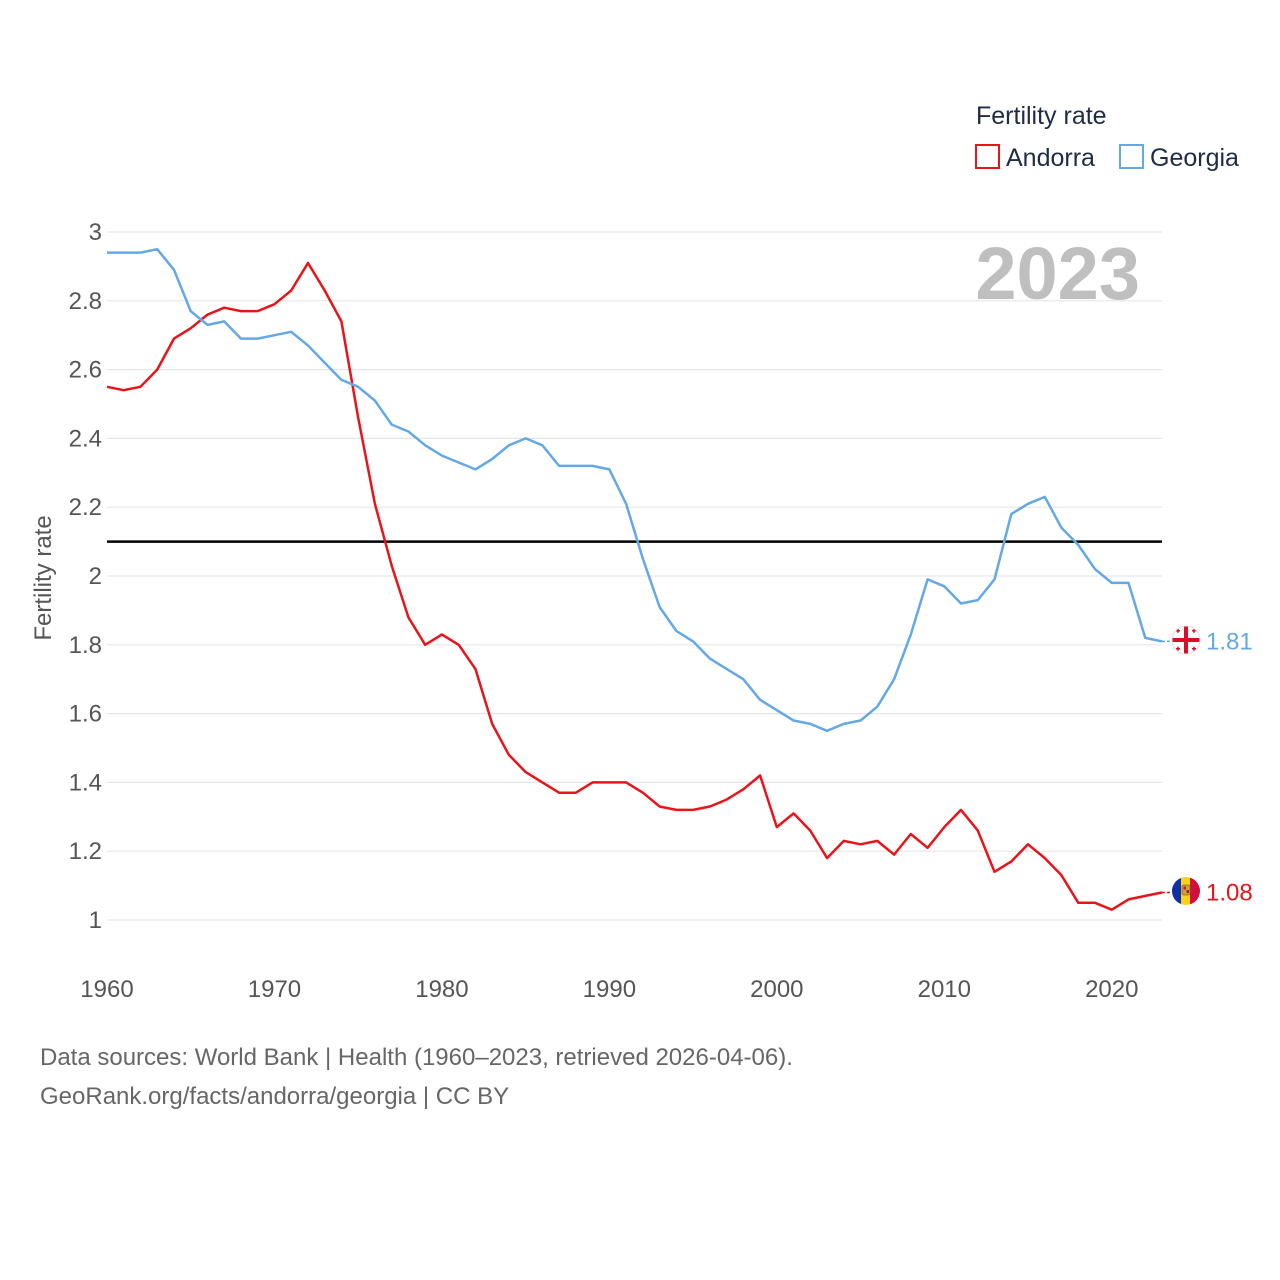 The height and width of the screenshot is (1280, 1280). Describe the element at coordinates (85, 301) in the screenshot. I see `y-tick-label: 2.8` at that location.